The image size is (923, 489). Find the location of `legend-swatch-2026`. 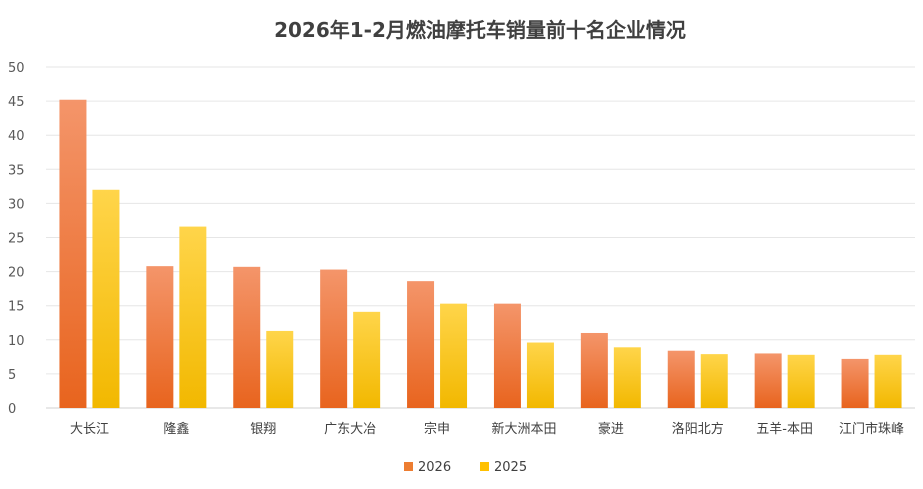

legend-swatch-2026 is located at coordinates (408, 466).